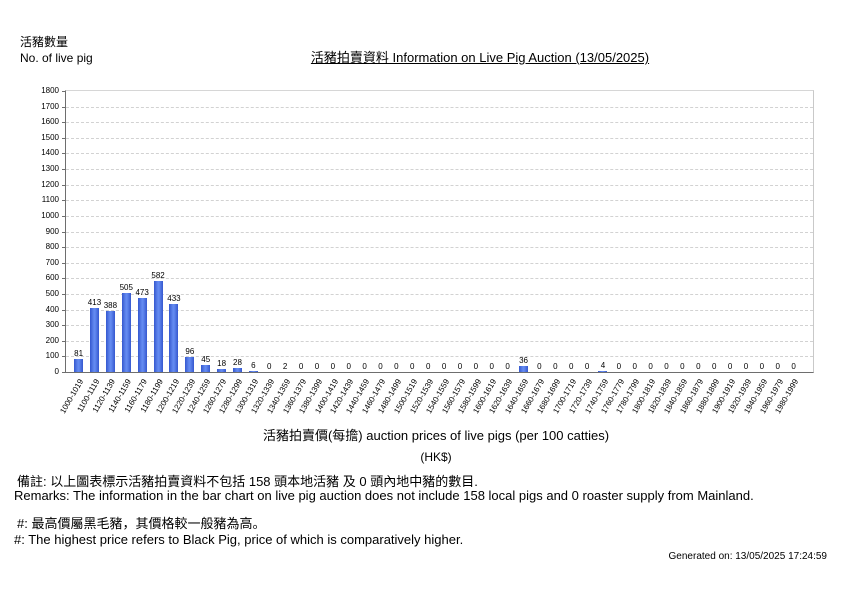 This screenshot has height=595, width=842. Describe the element at coordinates (285, 366) in the screenshot. I see `bar-value-label: 2` at that location.